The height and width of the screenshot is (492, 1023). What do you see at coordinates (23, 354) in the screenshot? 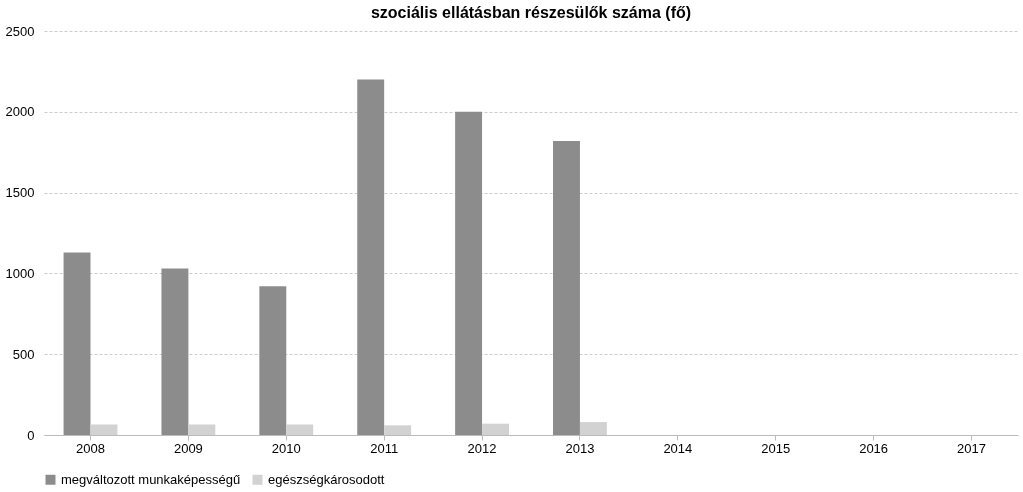
I see `y-tick-label: 500` at bounding box center [23, 354].